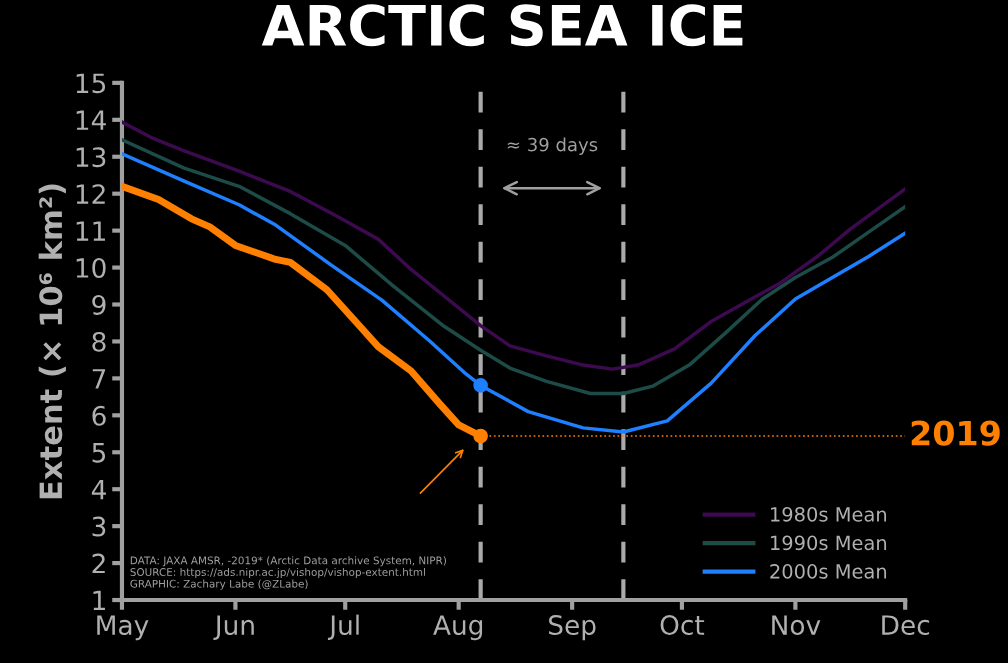 The width and height of the screenshot is (1008, 663). I want to click on y-tick-label: 4, so click(98, 489).